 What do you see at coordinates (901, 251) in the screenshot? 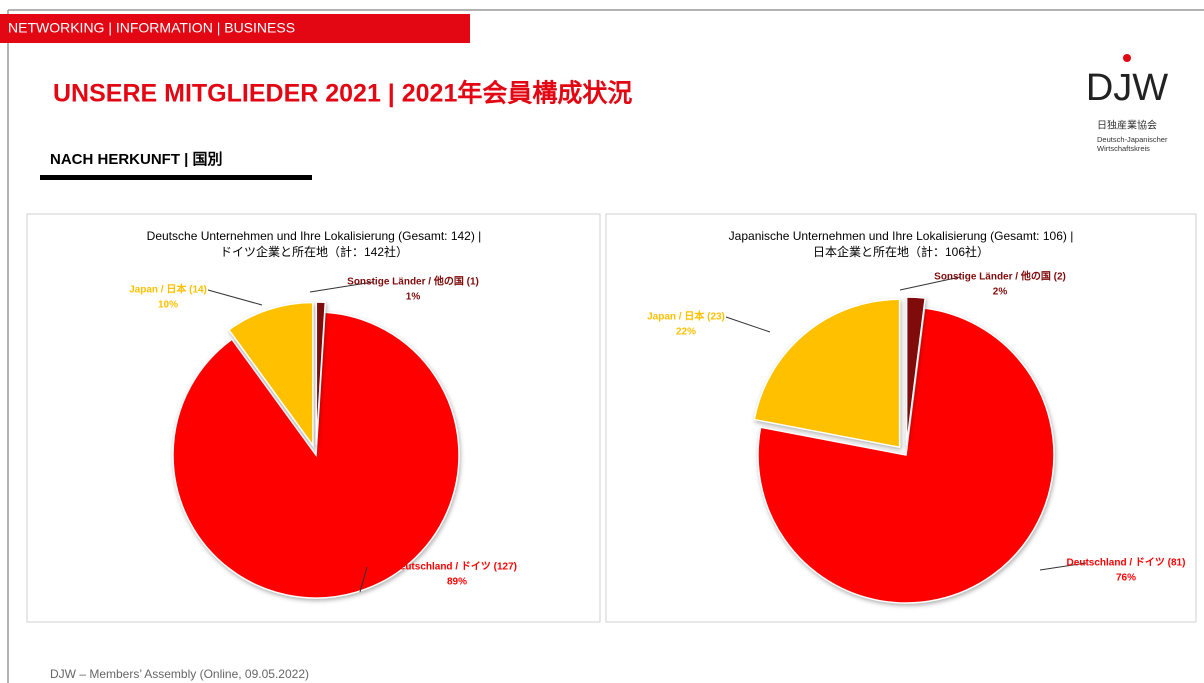
I see `chart-title: 日本企業と所在地（計：106社）` at bounding box center [901, 251].